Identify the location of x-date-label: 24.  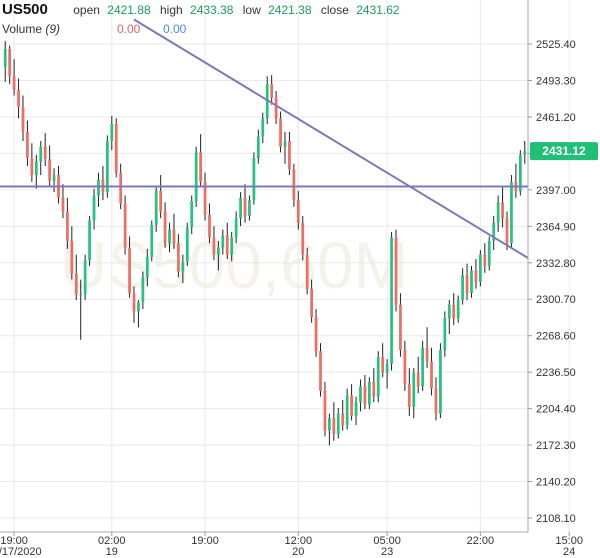
(569, 552).